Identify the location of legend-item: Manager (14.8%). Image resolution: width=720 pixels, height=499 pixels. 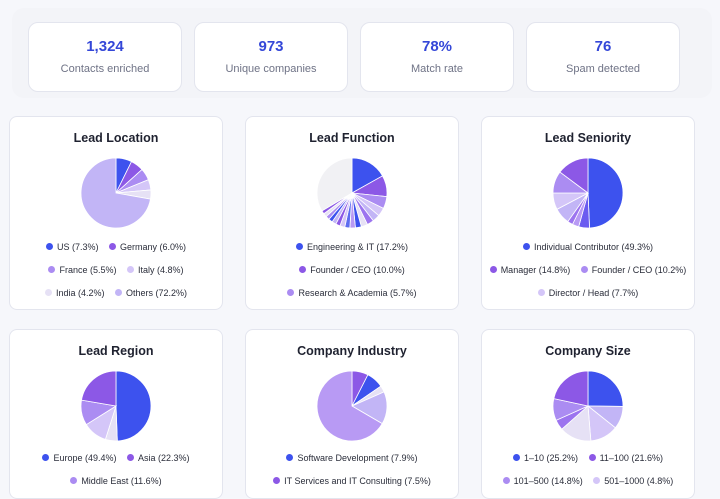
(530, 270).